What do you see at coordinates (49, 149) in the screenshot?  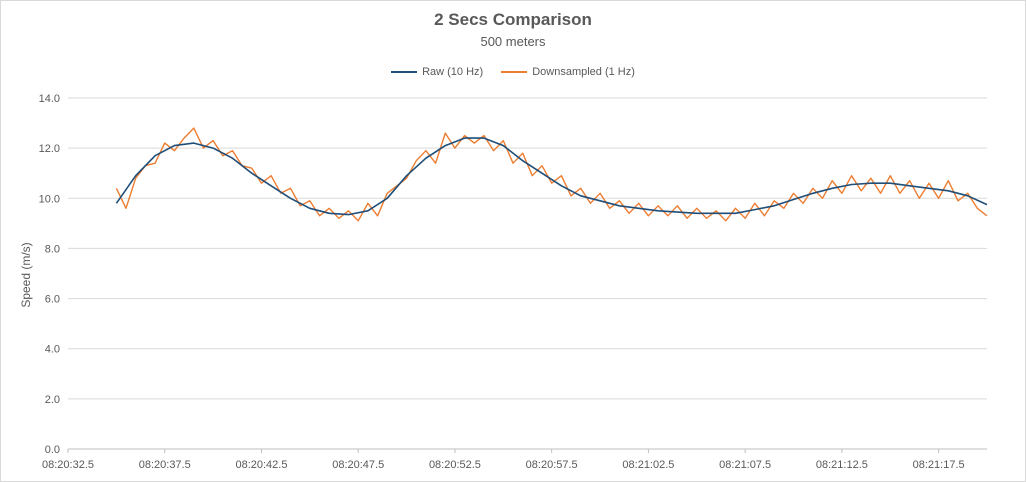 I see `y-tick-label: 12.0` at bounding box center [49, 149].